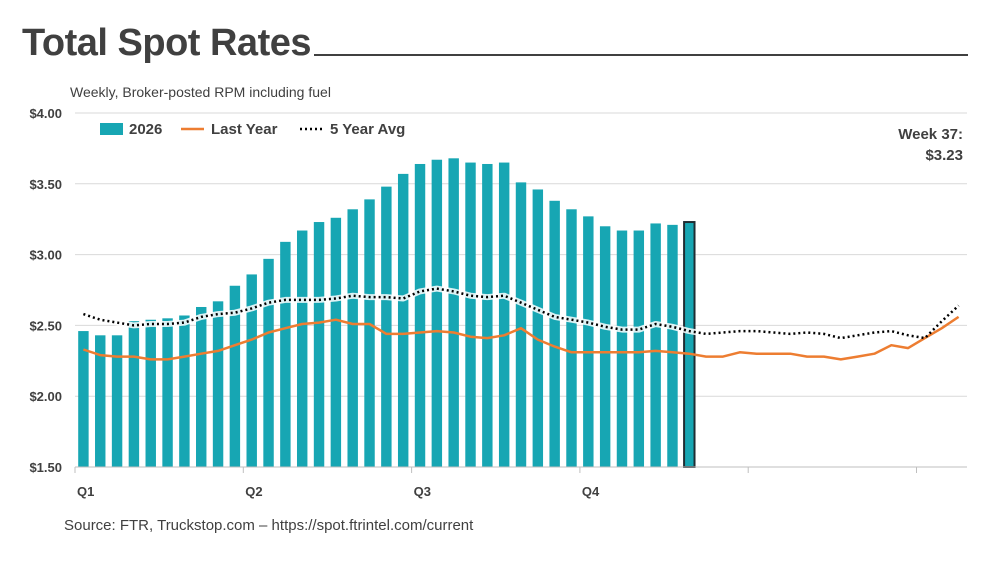 The width and height of the screenshot is (997, 561). What do you see at coordinates (244, 129) in the screenshot?
I see `legend-label-last-year: Last Year` at bounding box center [244, 129].